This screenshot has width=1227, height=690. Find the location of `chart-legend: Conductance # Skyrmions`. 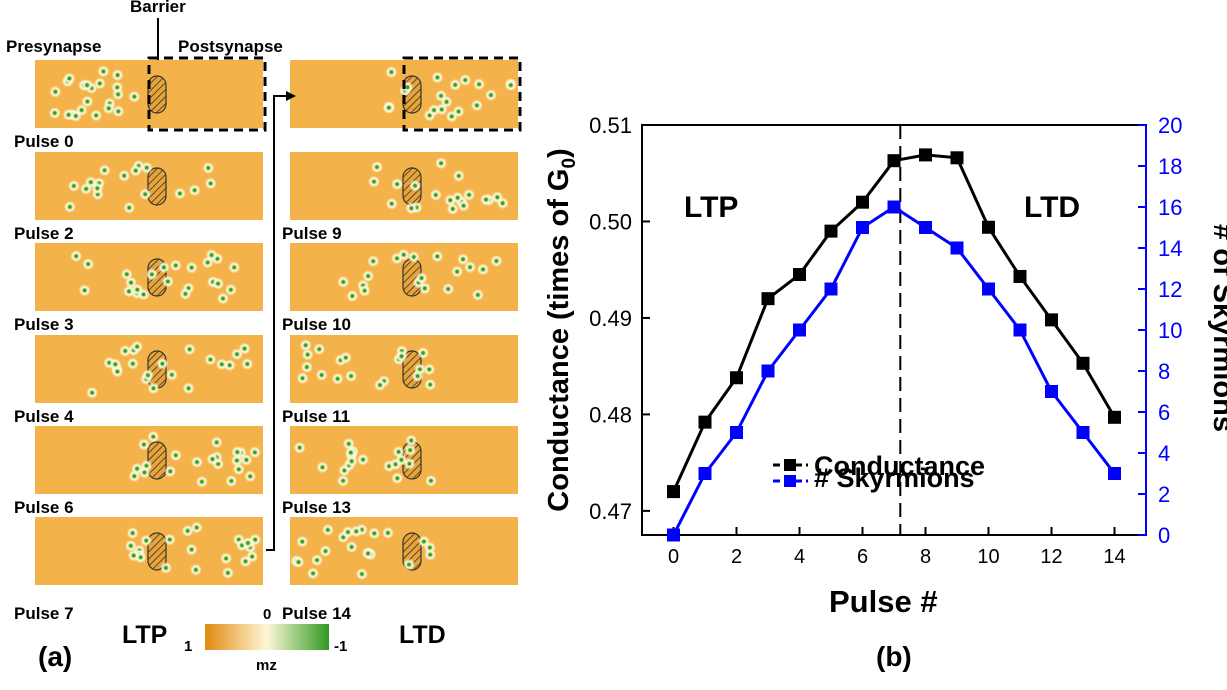

chart-legend: Conductance # Skyrmions is located at coordinates (879, 472).